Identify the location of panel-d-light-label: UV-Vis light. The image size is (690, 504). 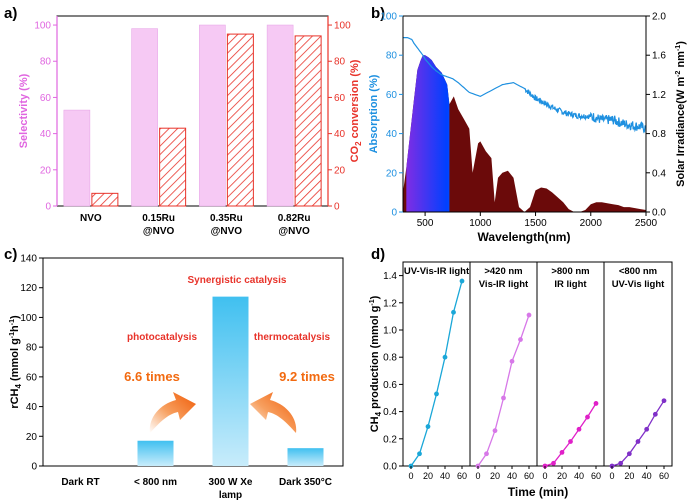
(638, 284).